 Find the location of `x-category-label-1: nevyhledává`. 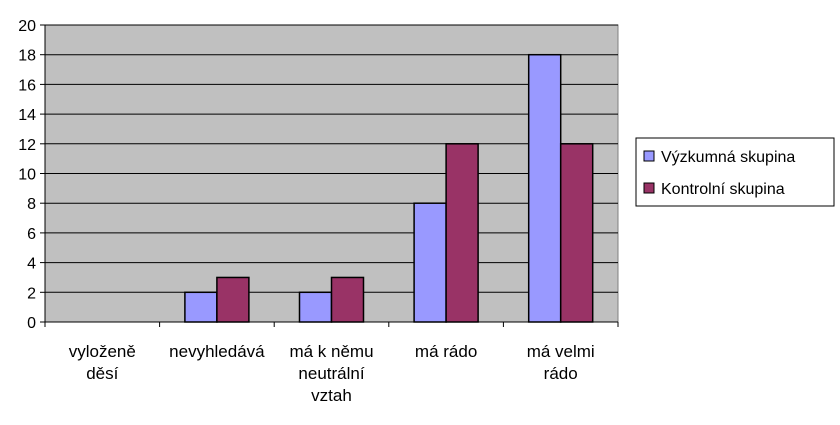

x-category-label-1: nevyhledává is located at coordinates (217, 351).